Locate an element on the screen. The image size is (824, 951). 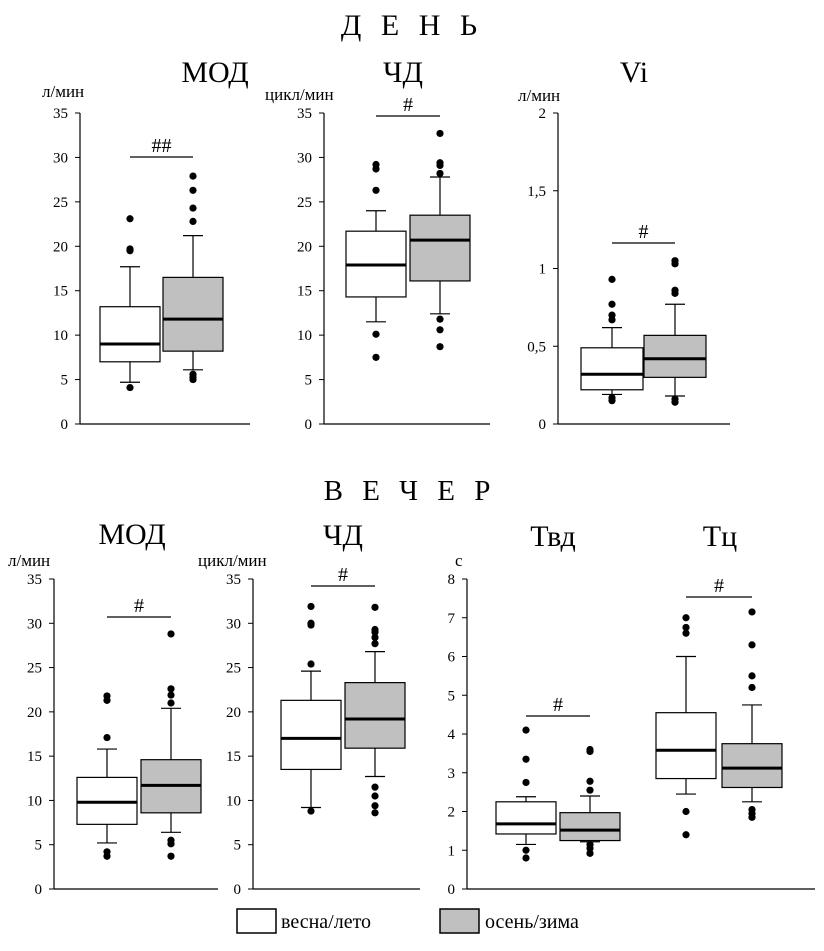
y-tick-label: 7 is located at coordinates (452, 619).